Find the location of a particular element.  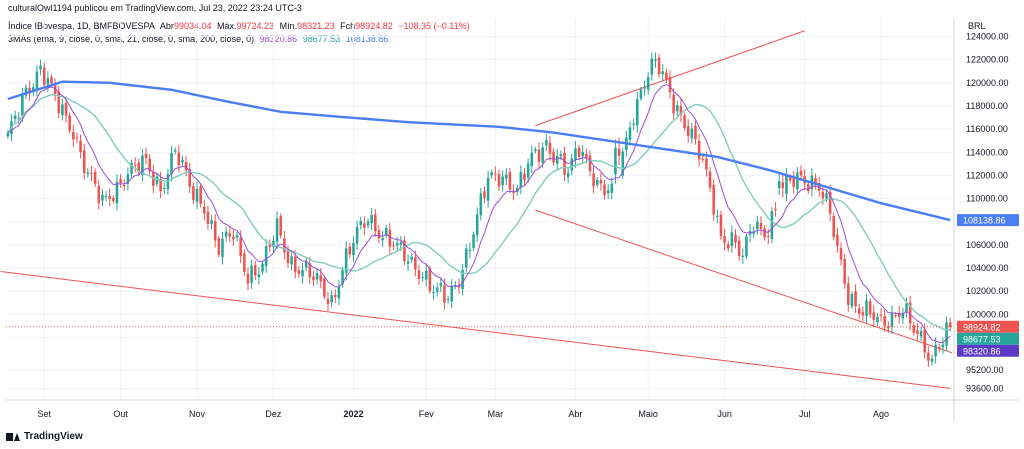

y-tick-label: 104000.00 is located at coordinates (987, 268).